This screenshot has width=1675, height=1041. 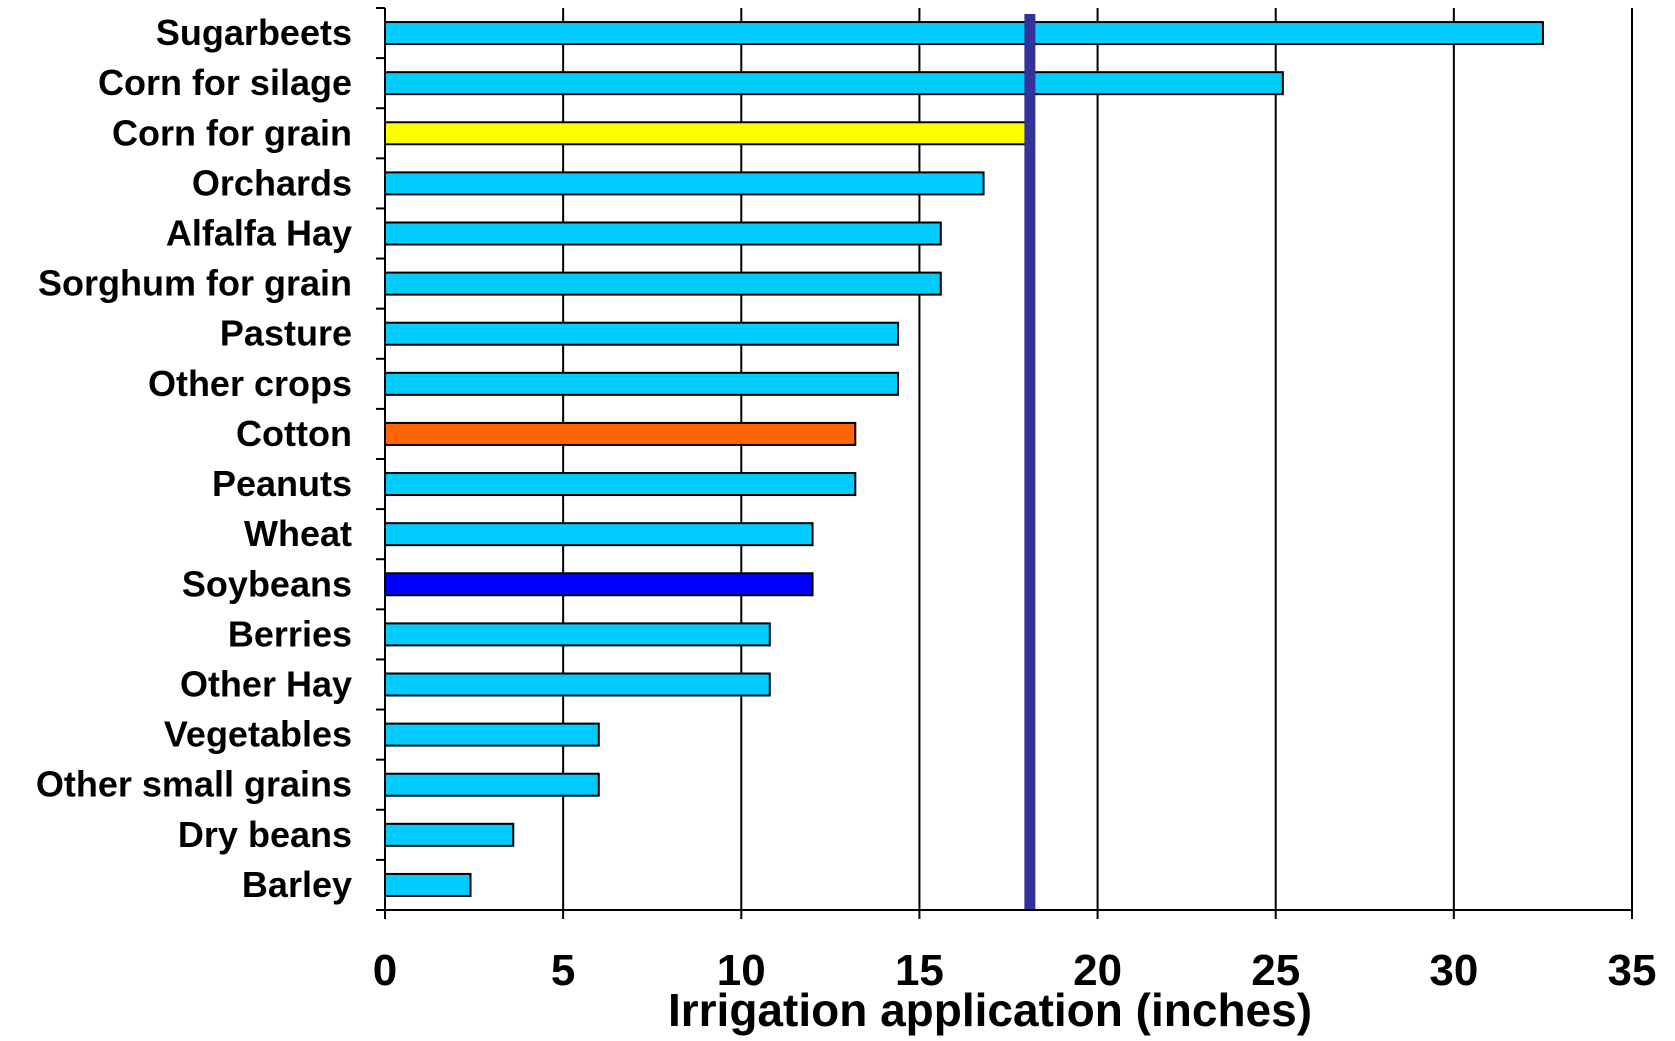 I want to click on x-axis-title: Irrigation application (inches), so click(x=990, y=1010).